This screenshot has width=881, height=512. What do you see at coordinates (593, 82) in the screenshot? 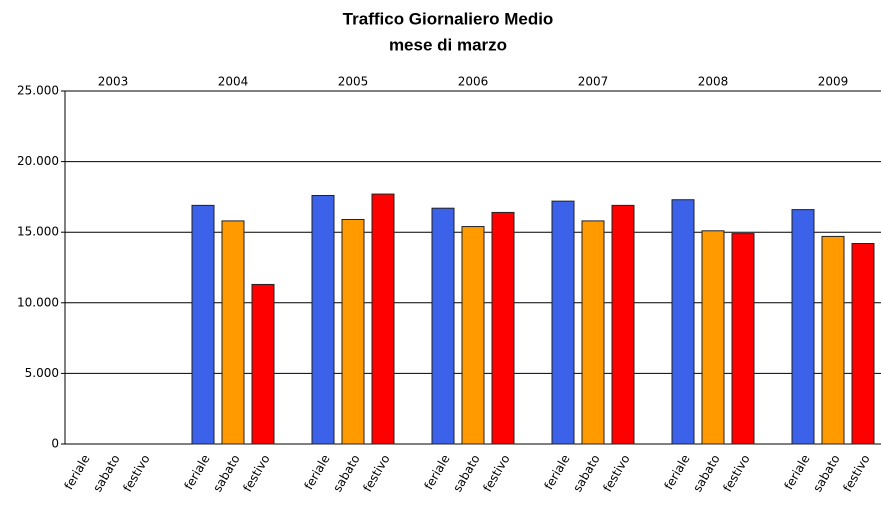
I see `year-label: 2007` at bounding box center [593, 82].